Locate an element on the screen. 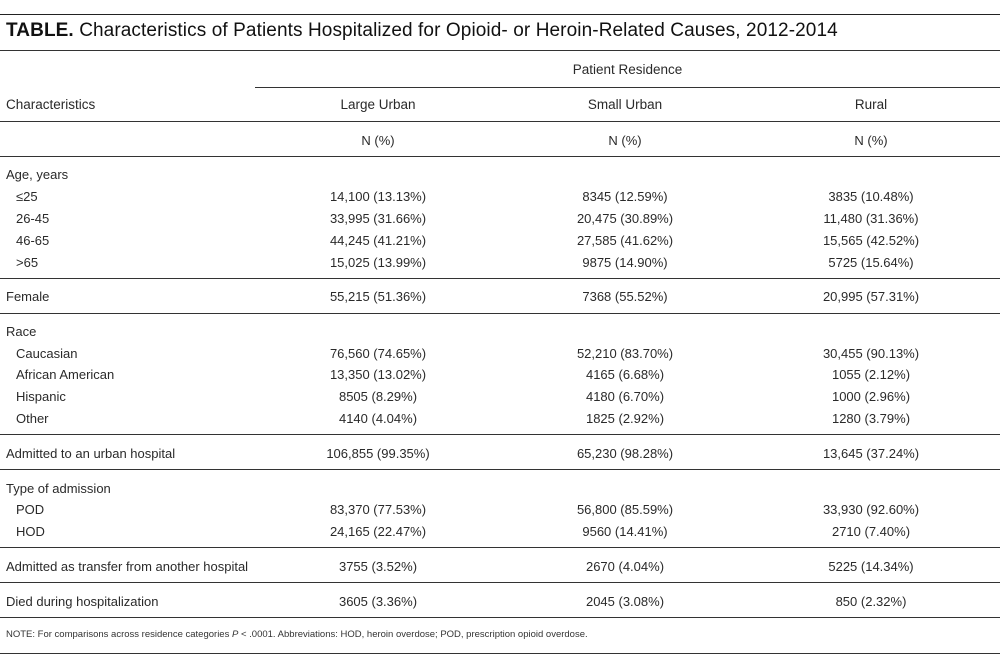  table-cell: 8505 (8.29%) is located at coordinates (378, 396).